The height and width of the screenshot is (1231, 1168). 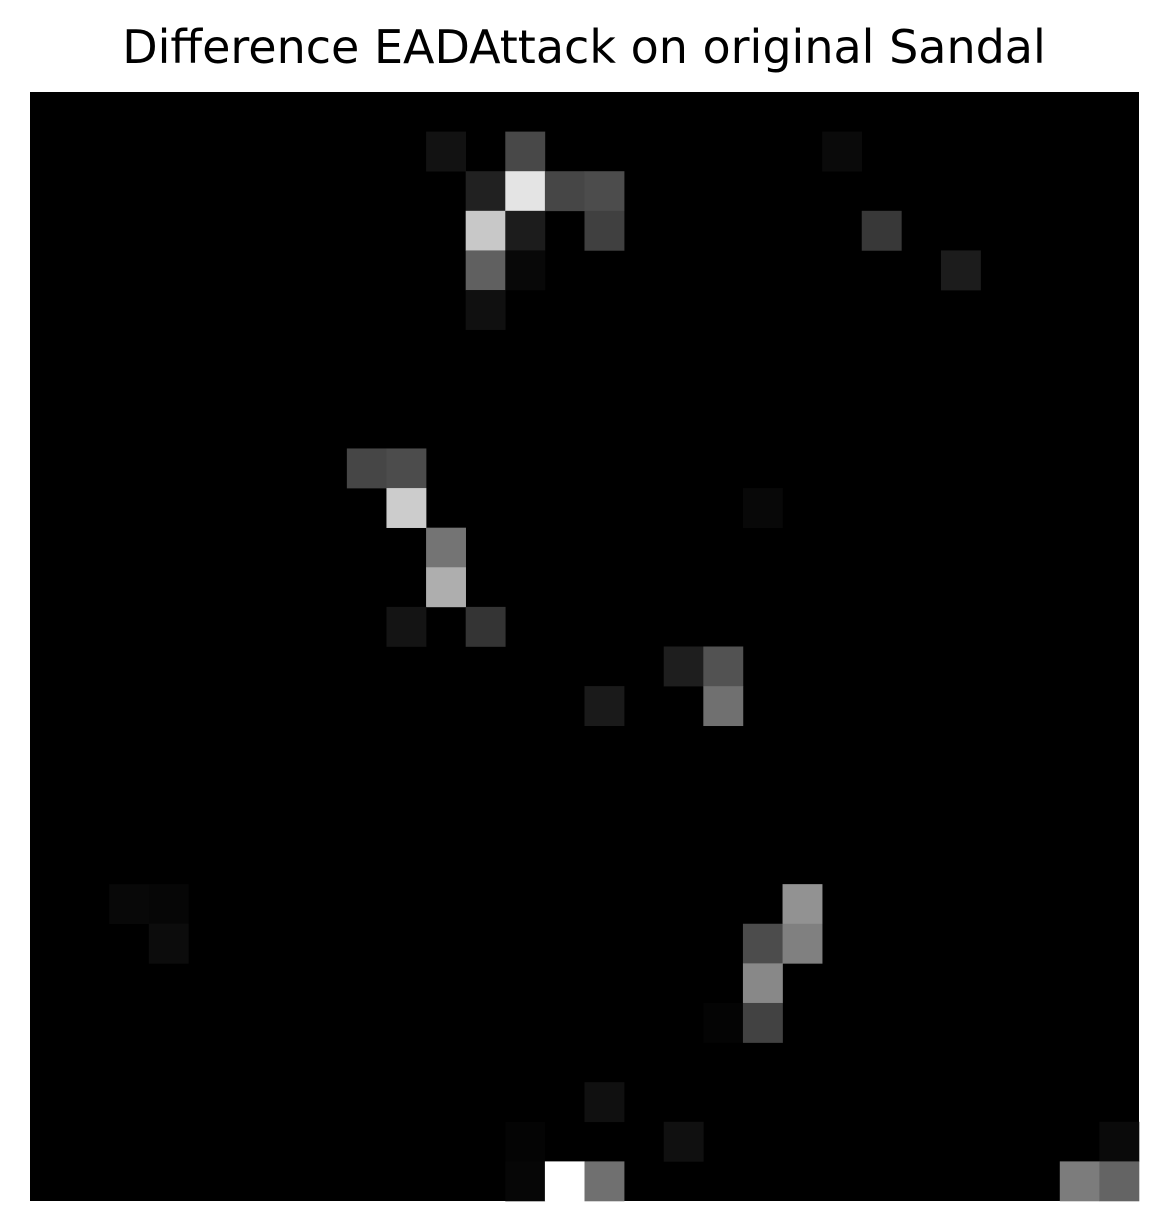 What do you see at coordinates (564, 1181) in the screenshot?
I see `heatmap-cell-r27-c13` at bounding box center [564, 1181].